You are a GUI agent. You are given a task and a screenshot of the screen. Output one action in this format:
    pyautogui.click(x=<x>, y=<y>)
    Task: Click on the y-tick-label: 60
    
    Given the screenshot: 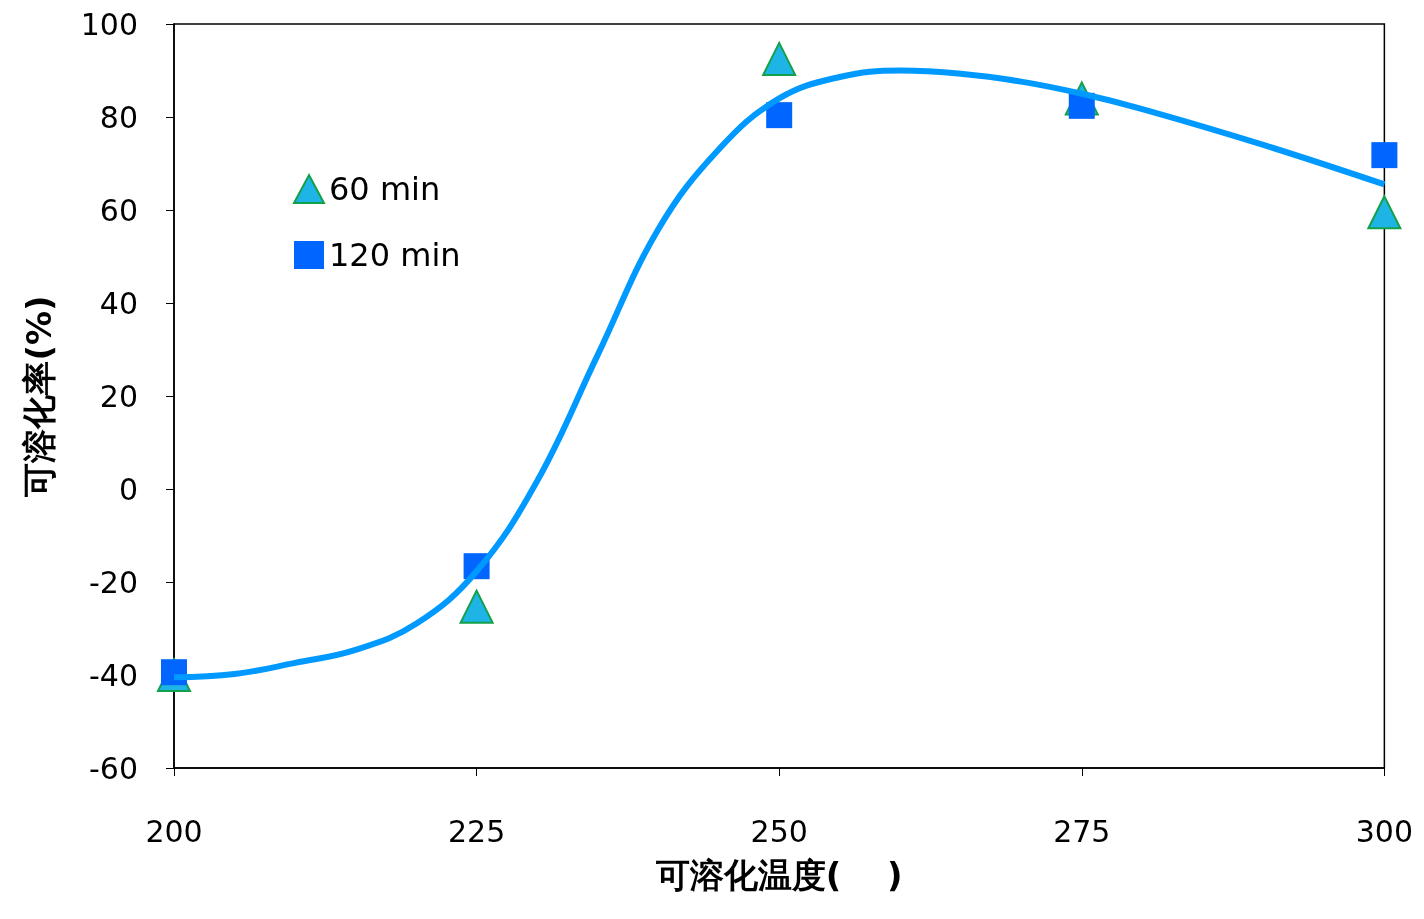 What is the action you would take?
    pyautogui.click(x=118, y=210)
    